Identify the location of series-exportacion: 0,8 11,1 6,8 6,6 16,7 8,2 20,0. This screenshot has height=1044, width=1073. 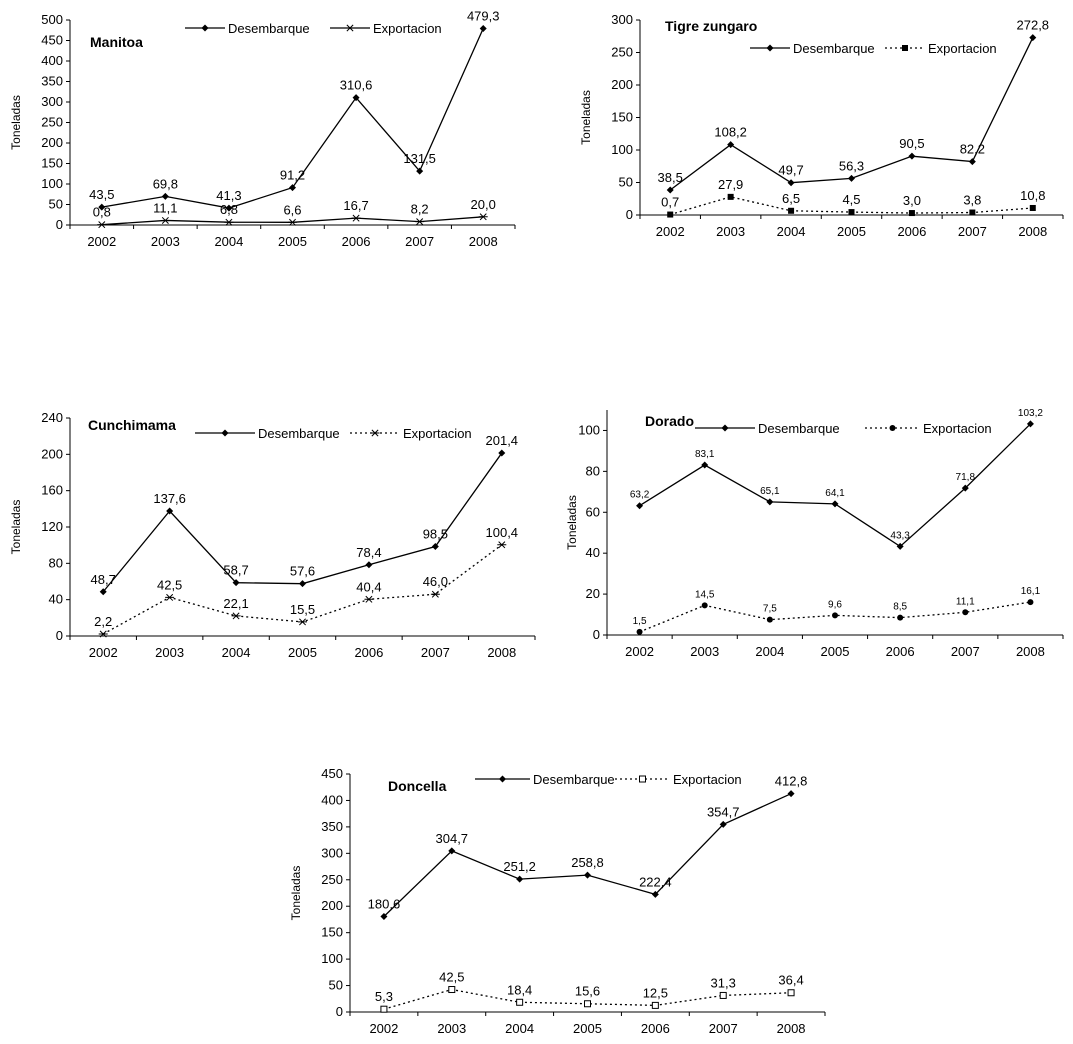
(294, 213).